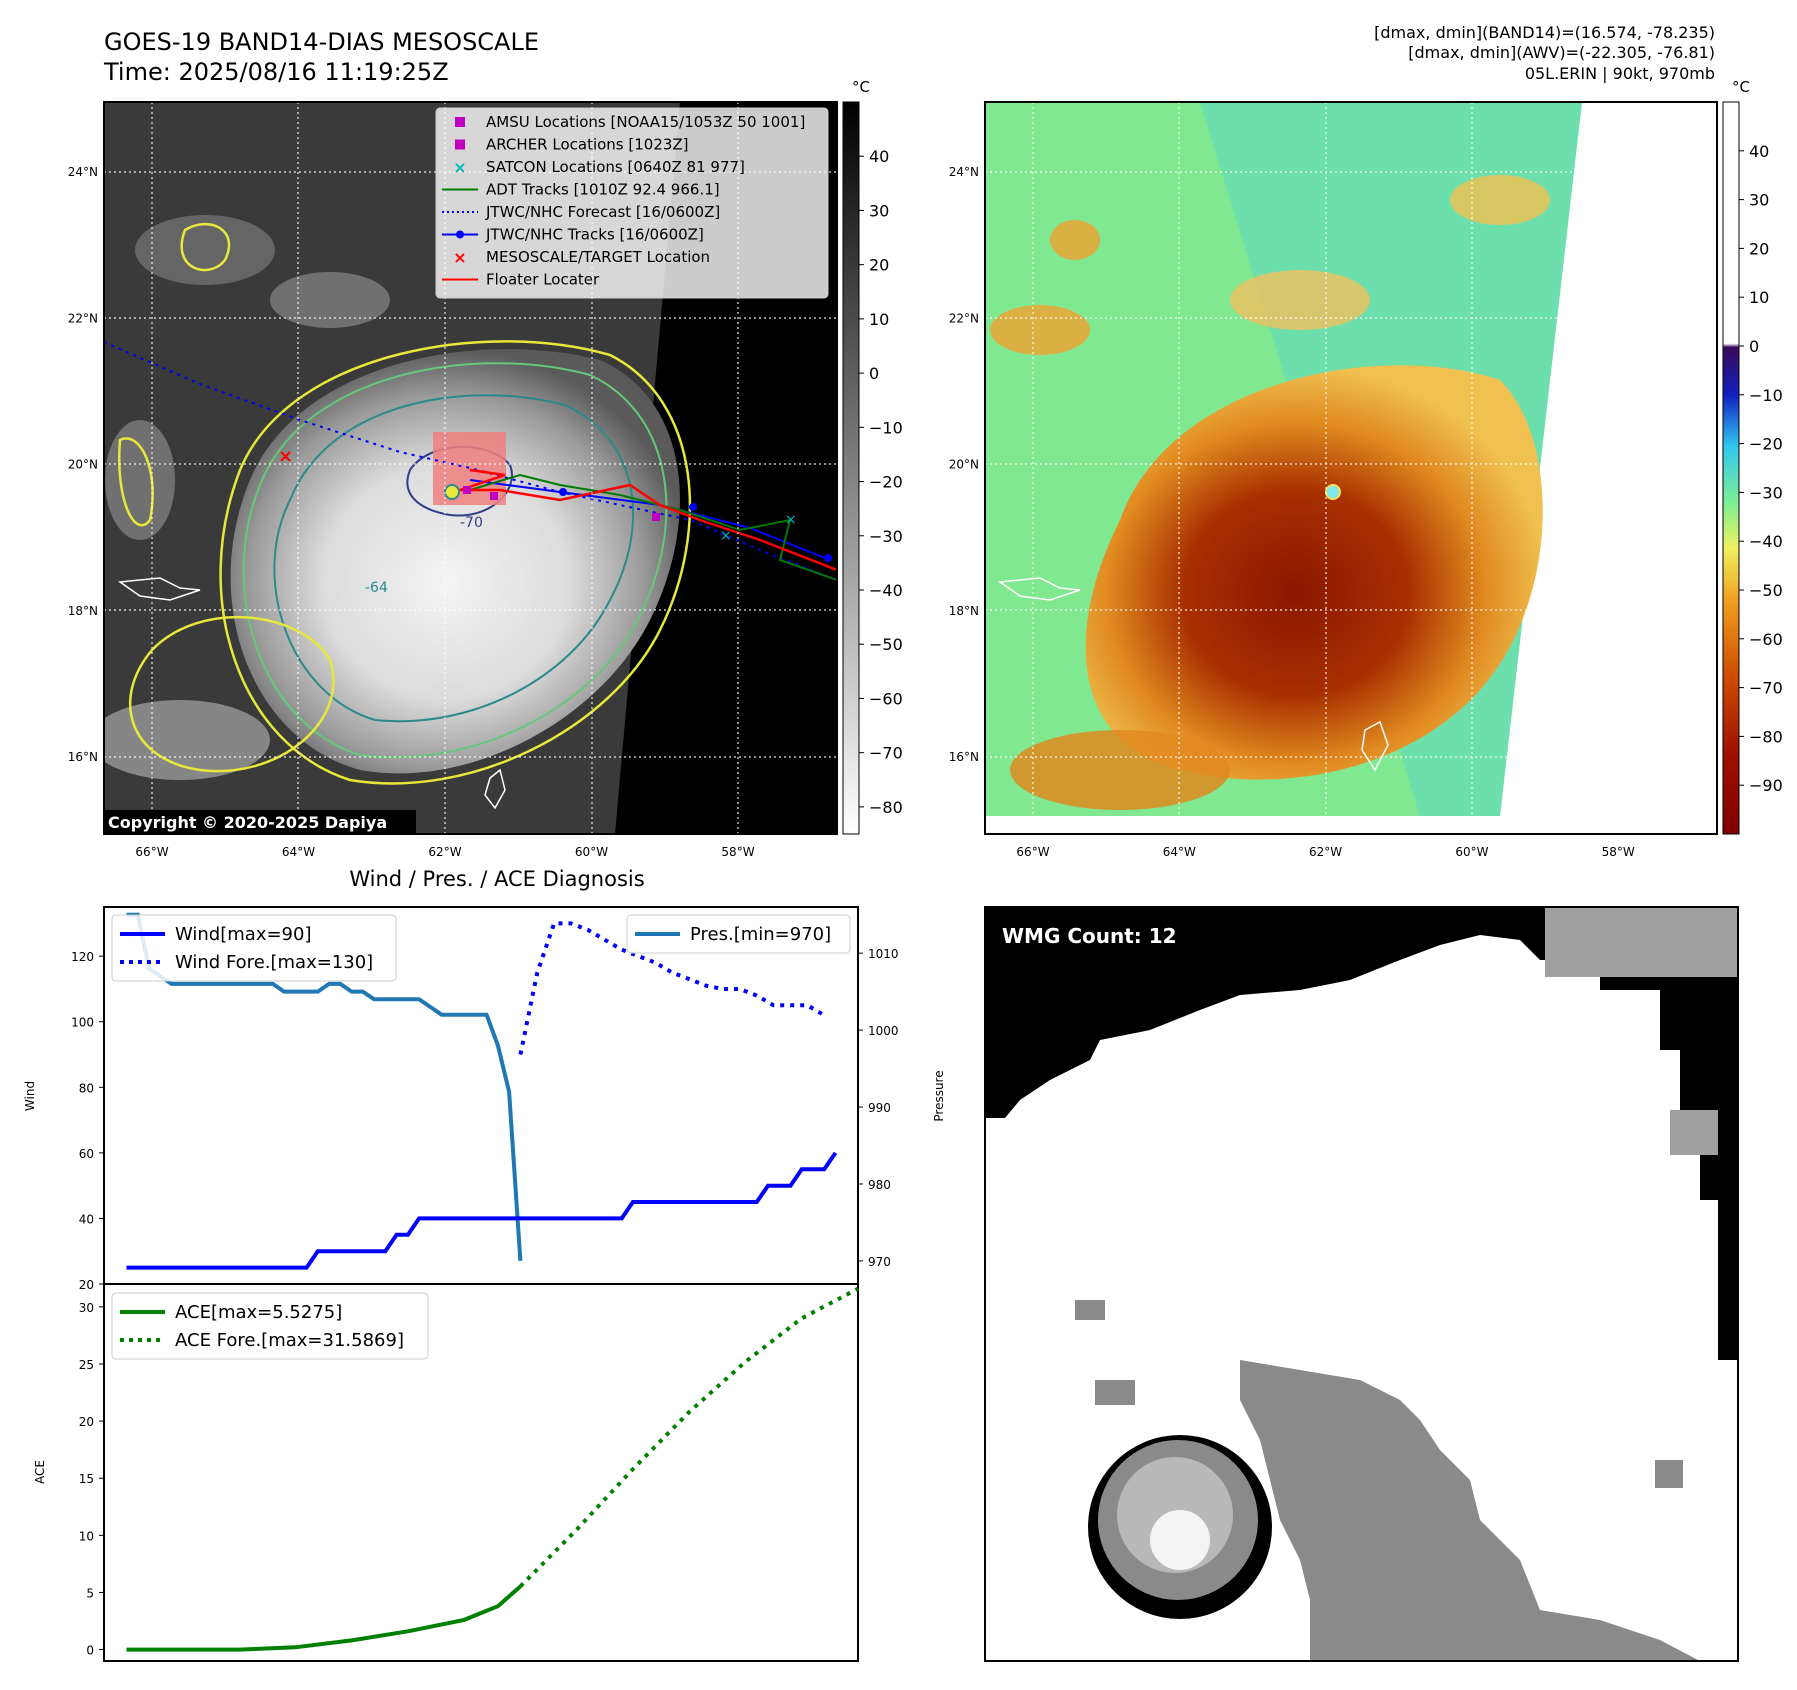 The image size is (1797, 1690). I want to click on map-legend-item: × MESOSCALE/TARGET Location, so click(581, 257).